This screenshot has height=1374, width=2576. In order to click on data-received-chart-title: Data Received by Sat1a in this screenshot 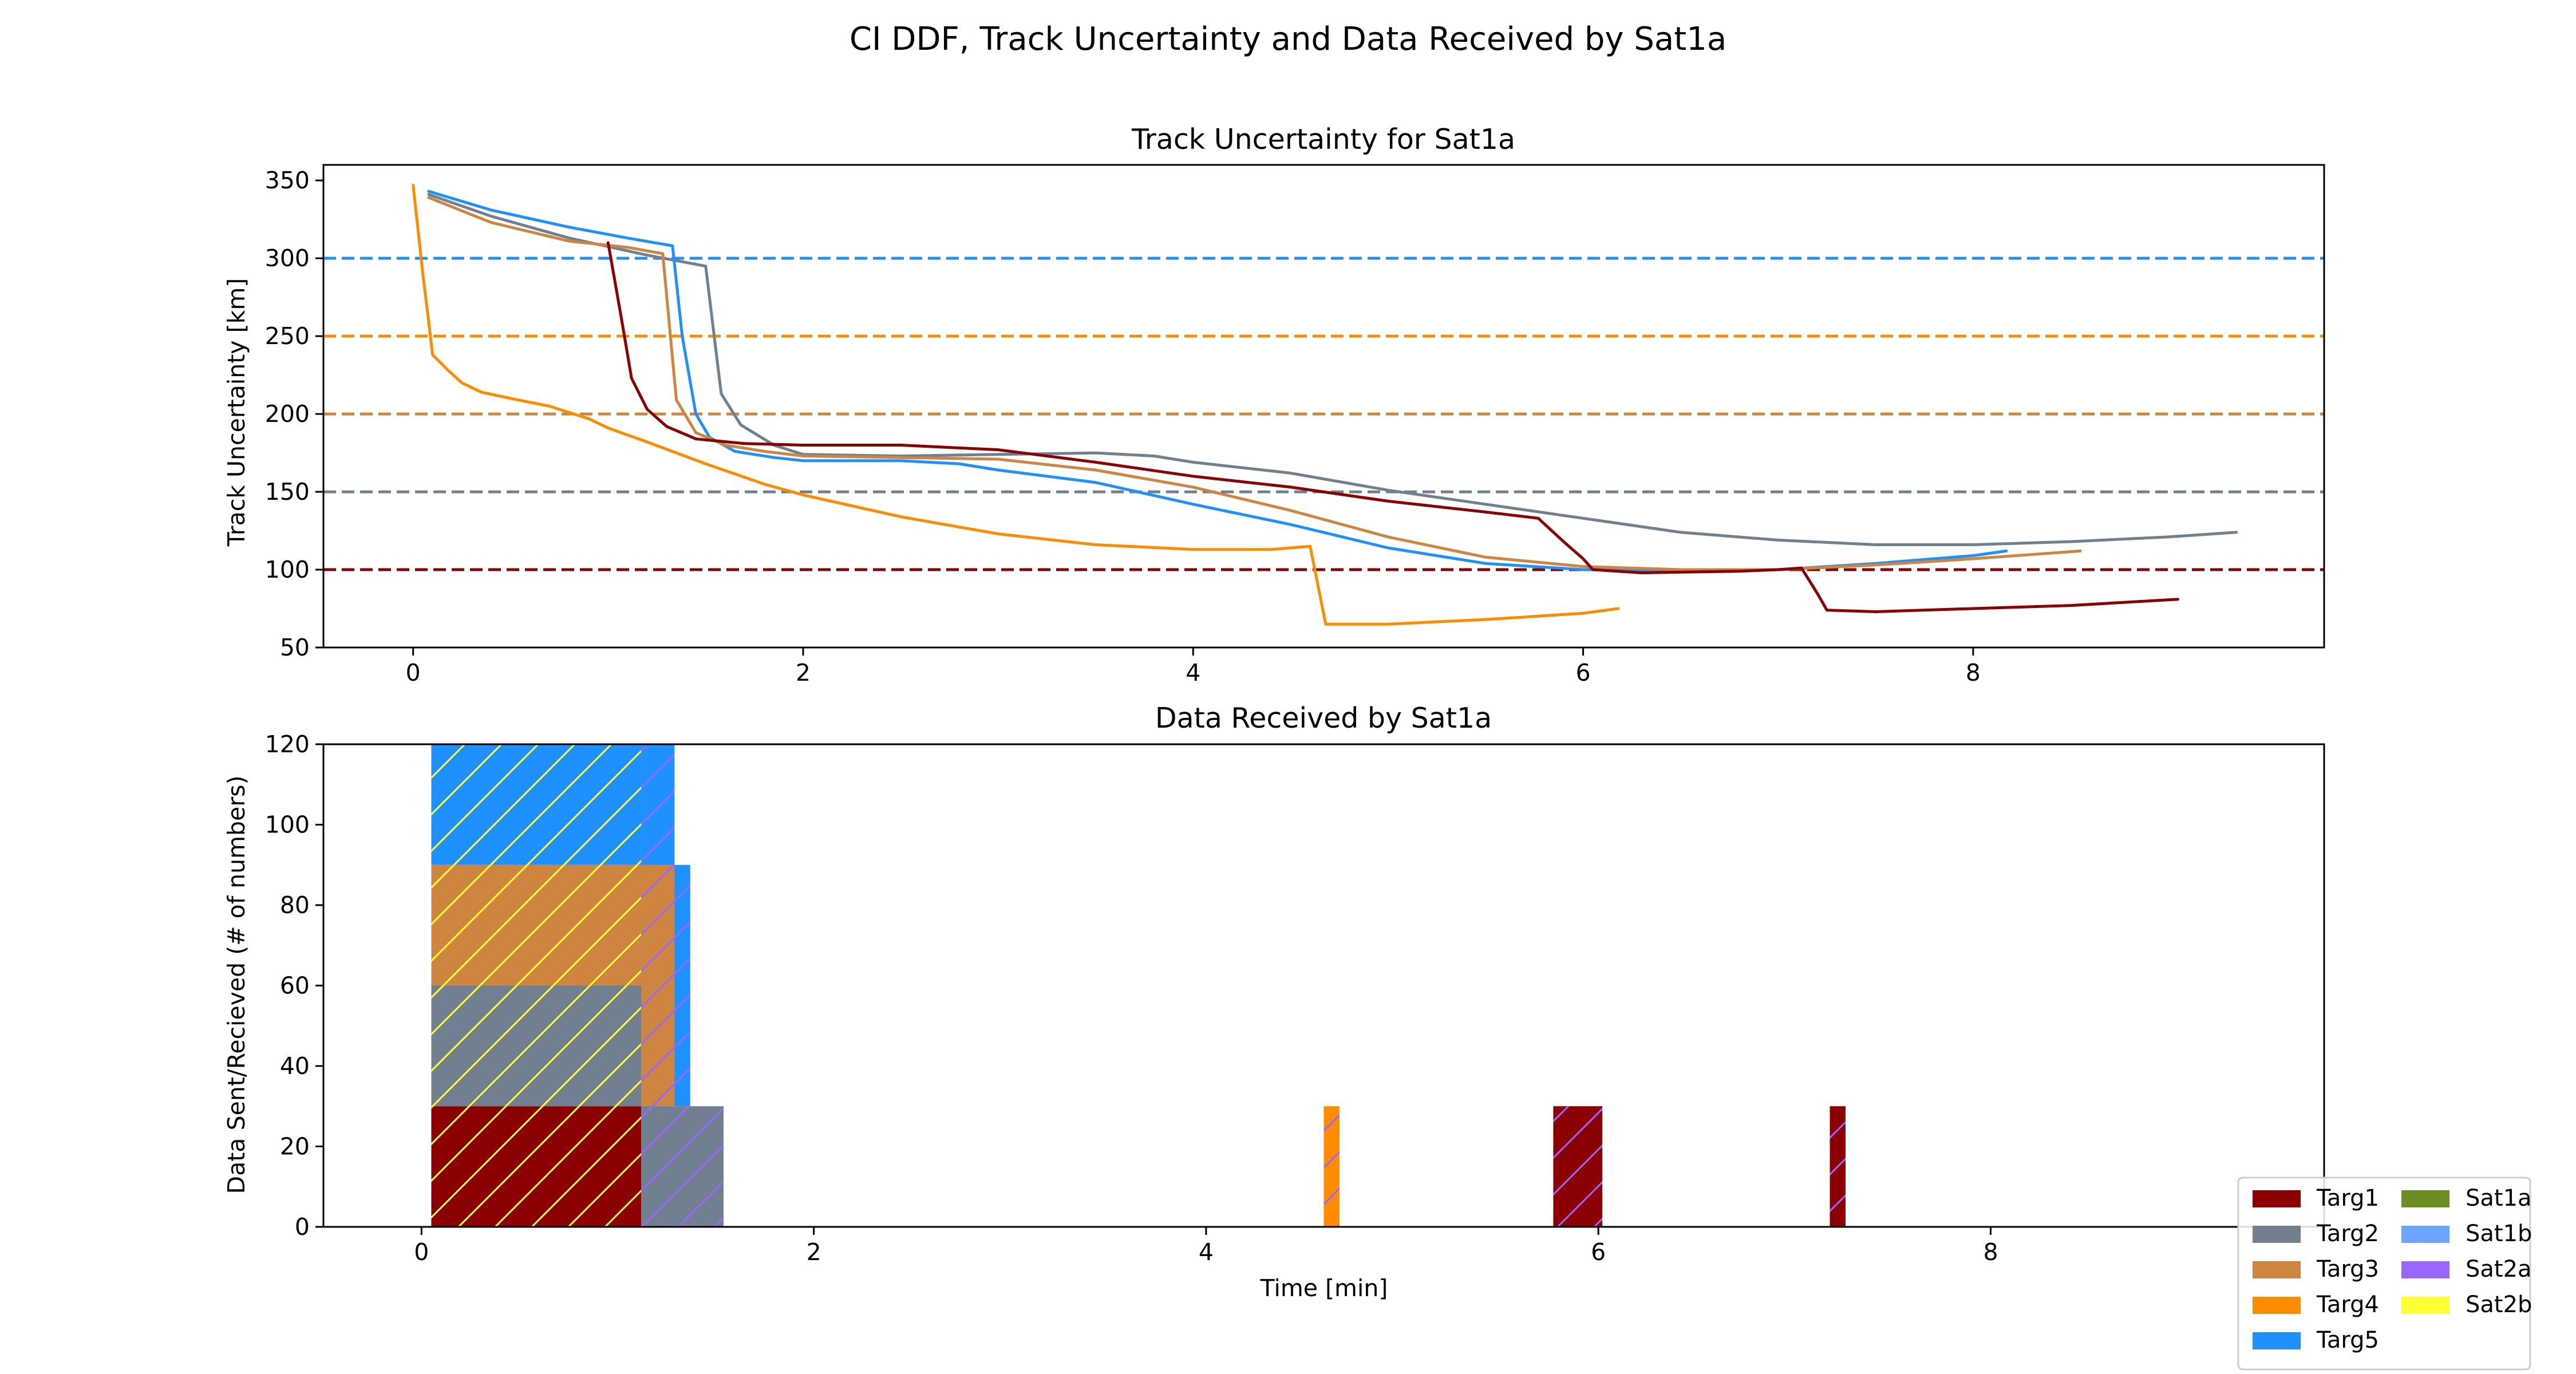, I will do `click(1323, 718)`.